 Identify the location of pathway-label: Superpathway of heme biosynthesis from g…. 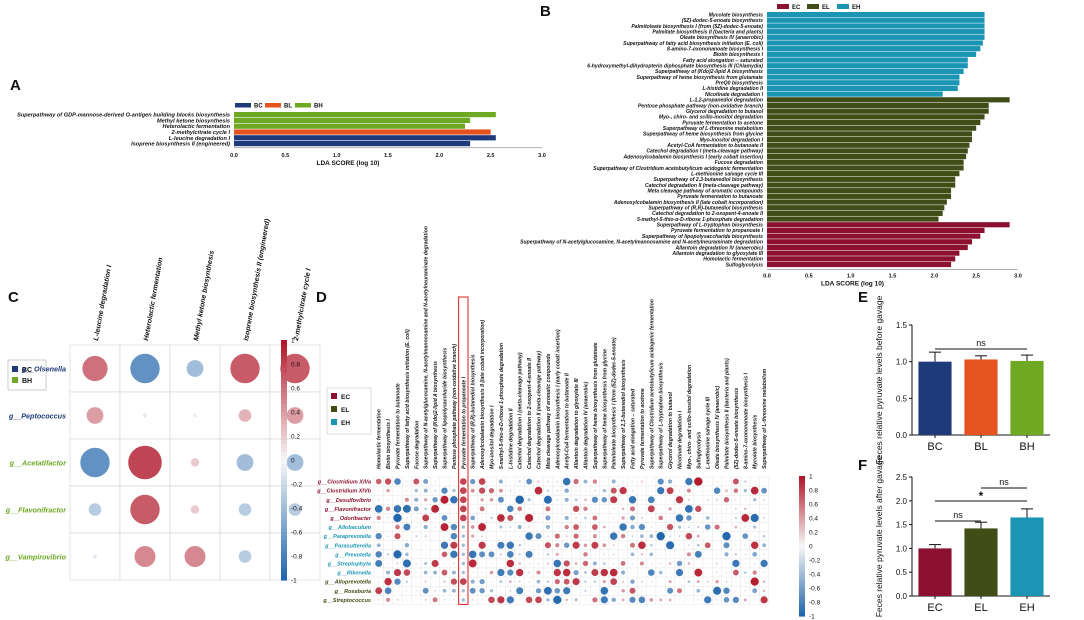
(703, 135).